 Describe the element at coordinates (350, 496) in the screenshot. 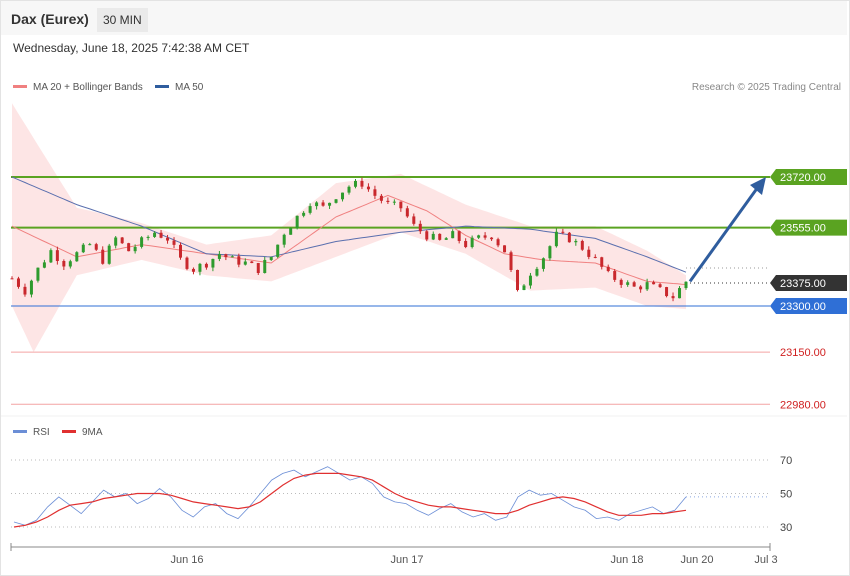

I see `rsi-line` at that location.